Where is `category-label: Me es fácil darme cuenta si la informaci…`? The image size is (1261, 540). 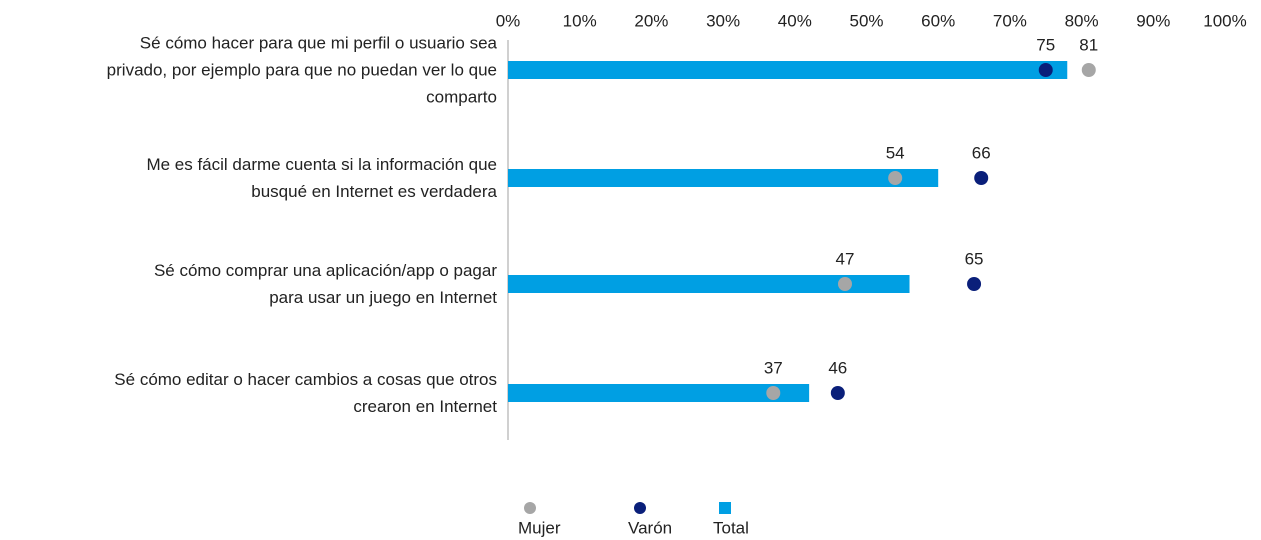 category-label: Me es fácil darme cuenta si la informaci… is located at coordinates (321, 178).